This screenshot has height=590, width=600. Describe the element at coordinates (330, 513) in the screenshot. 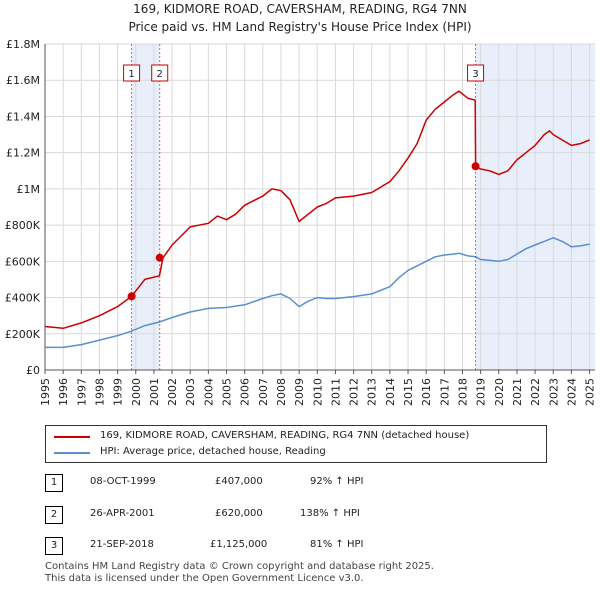

I see `sale-hpi-change: 138% ↑ HPI` at that location.